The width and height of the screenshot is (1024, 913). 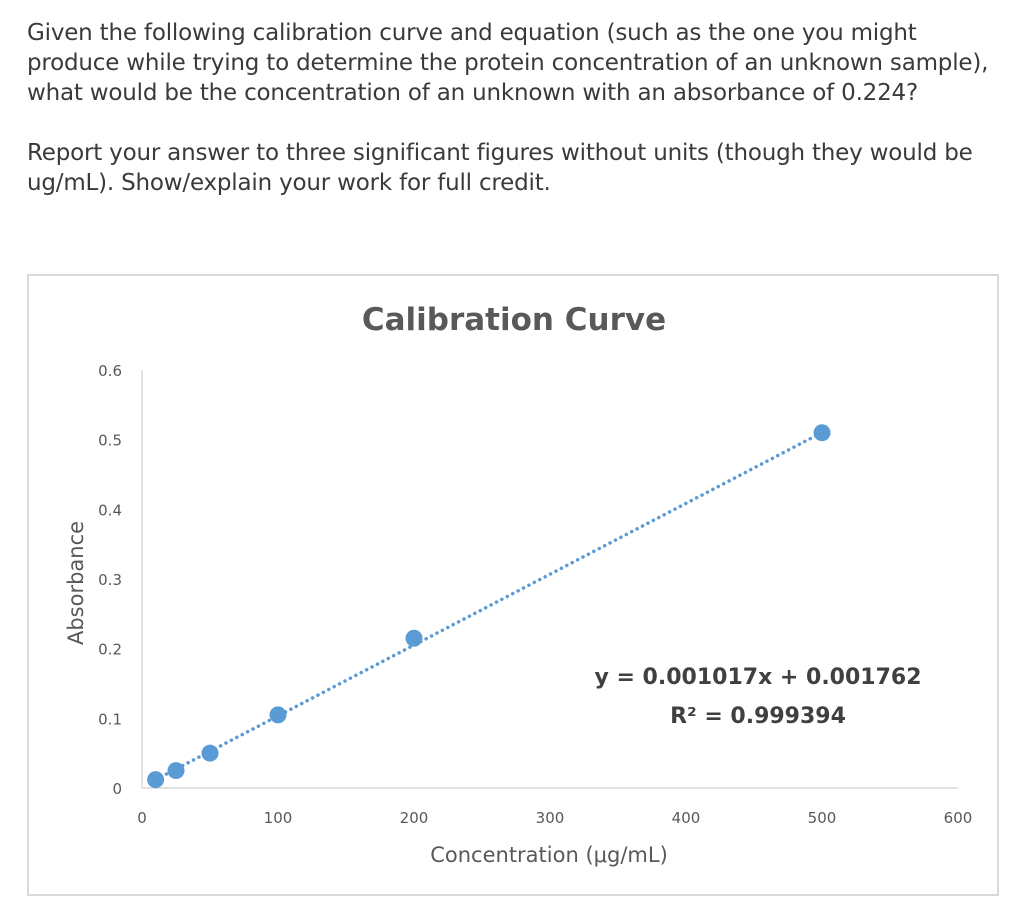 I want to click on y-tick-label: 0.6, so click(x=110, y=371).